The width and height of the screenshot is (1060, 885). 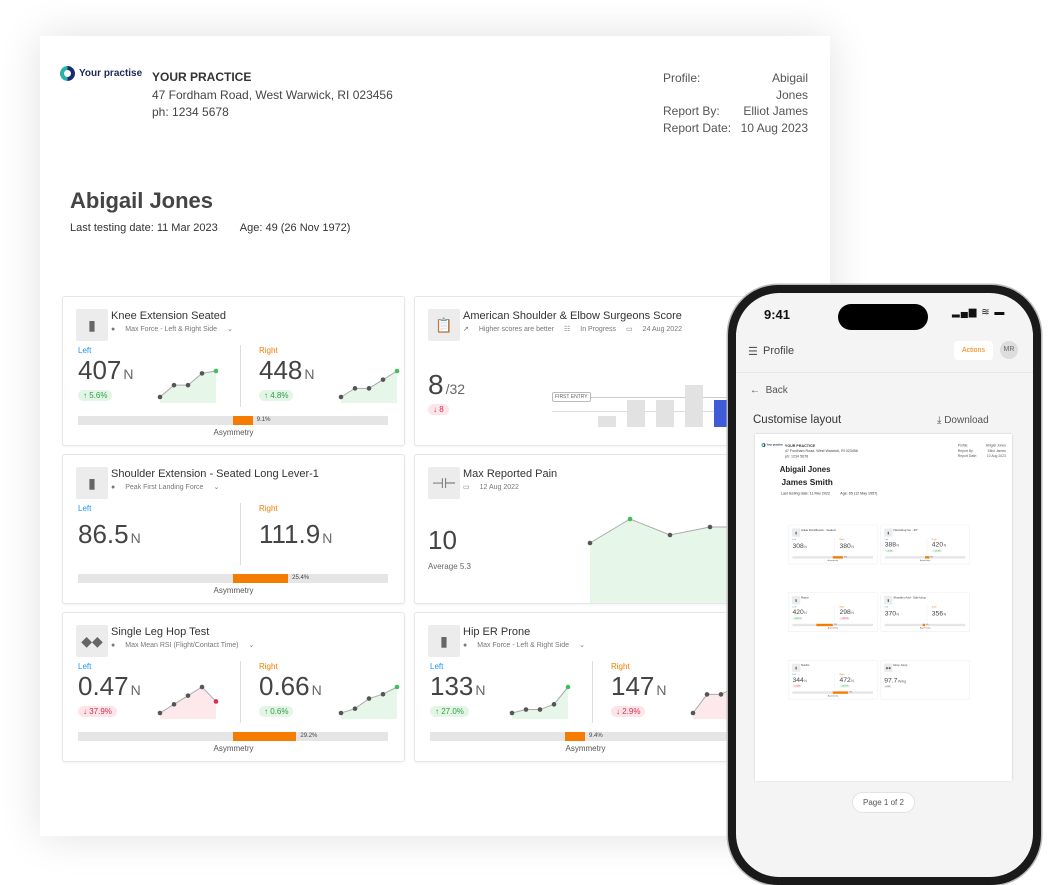 I want to click on right-change-badge: ↓ 2.9%, so click(x=628, y=711).